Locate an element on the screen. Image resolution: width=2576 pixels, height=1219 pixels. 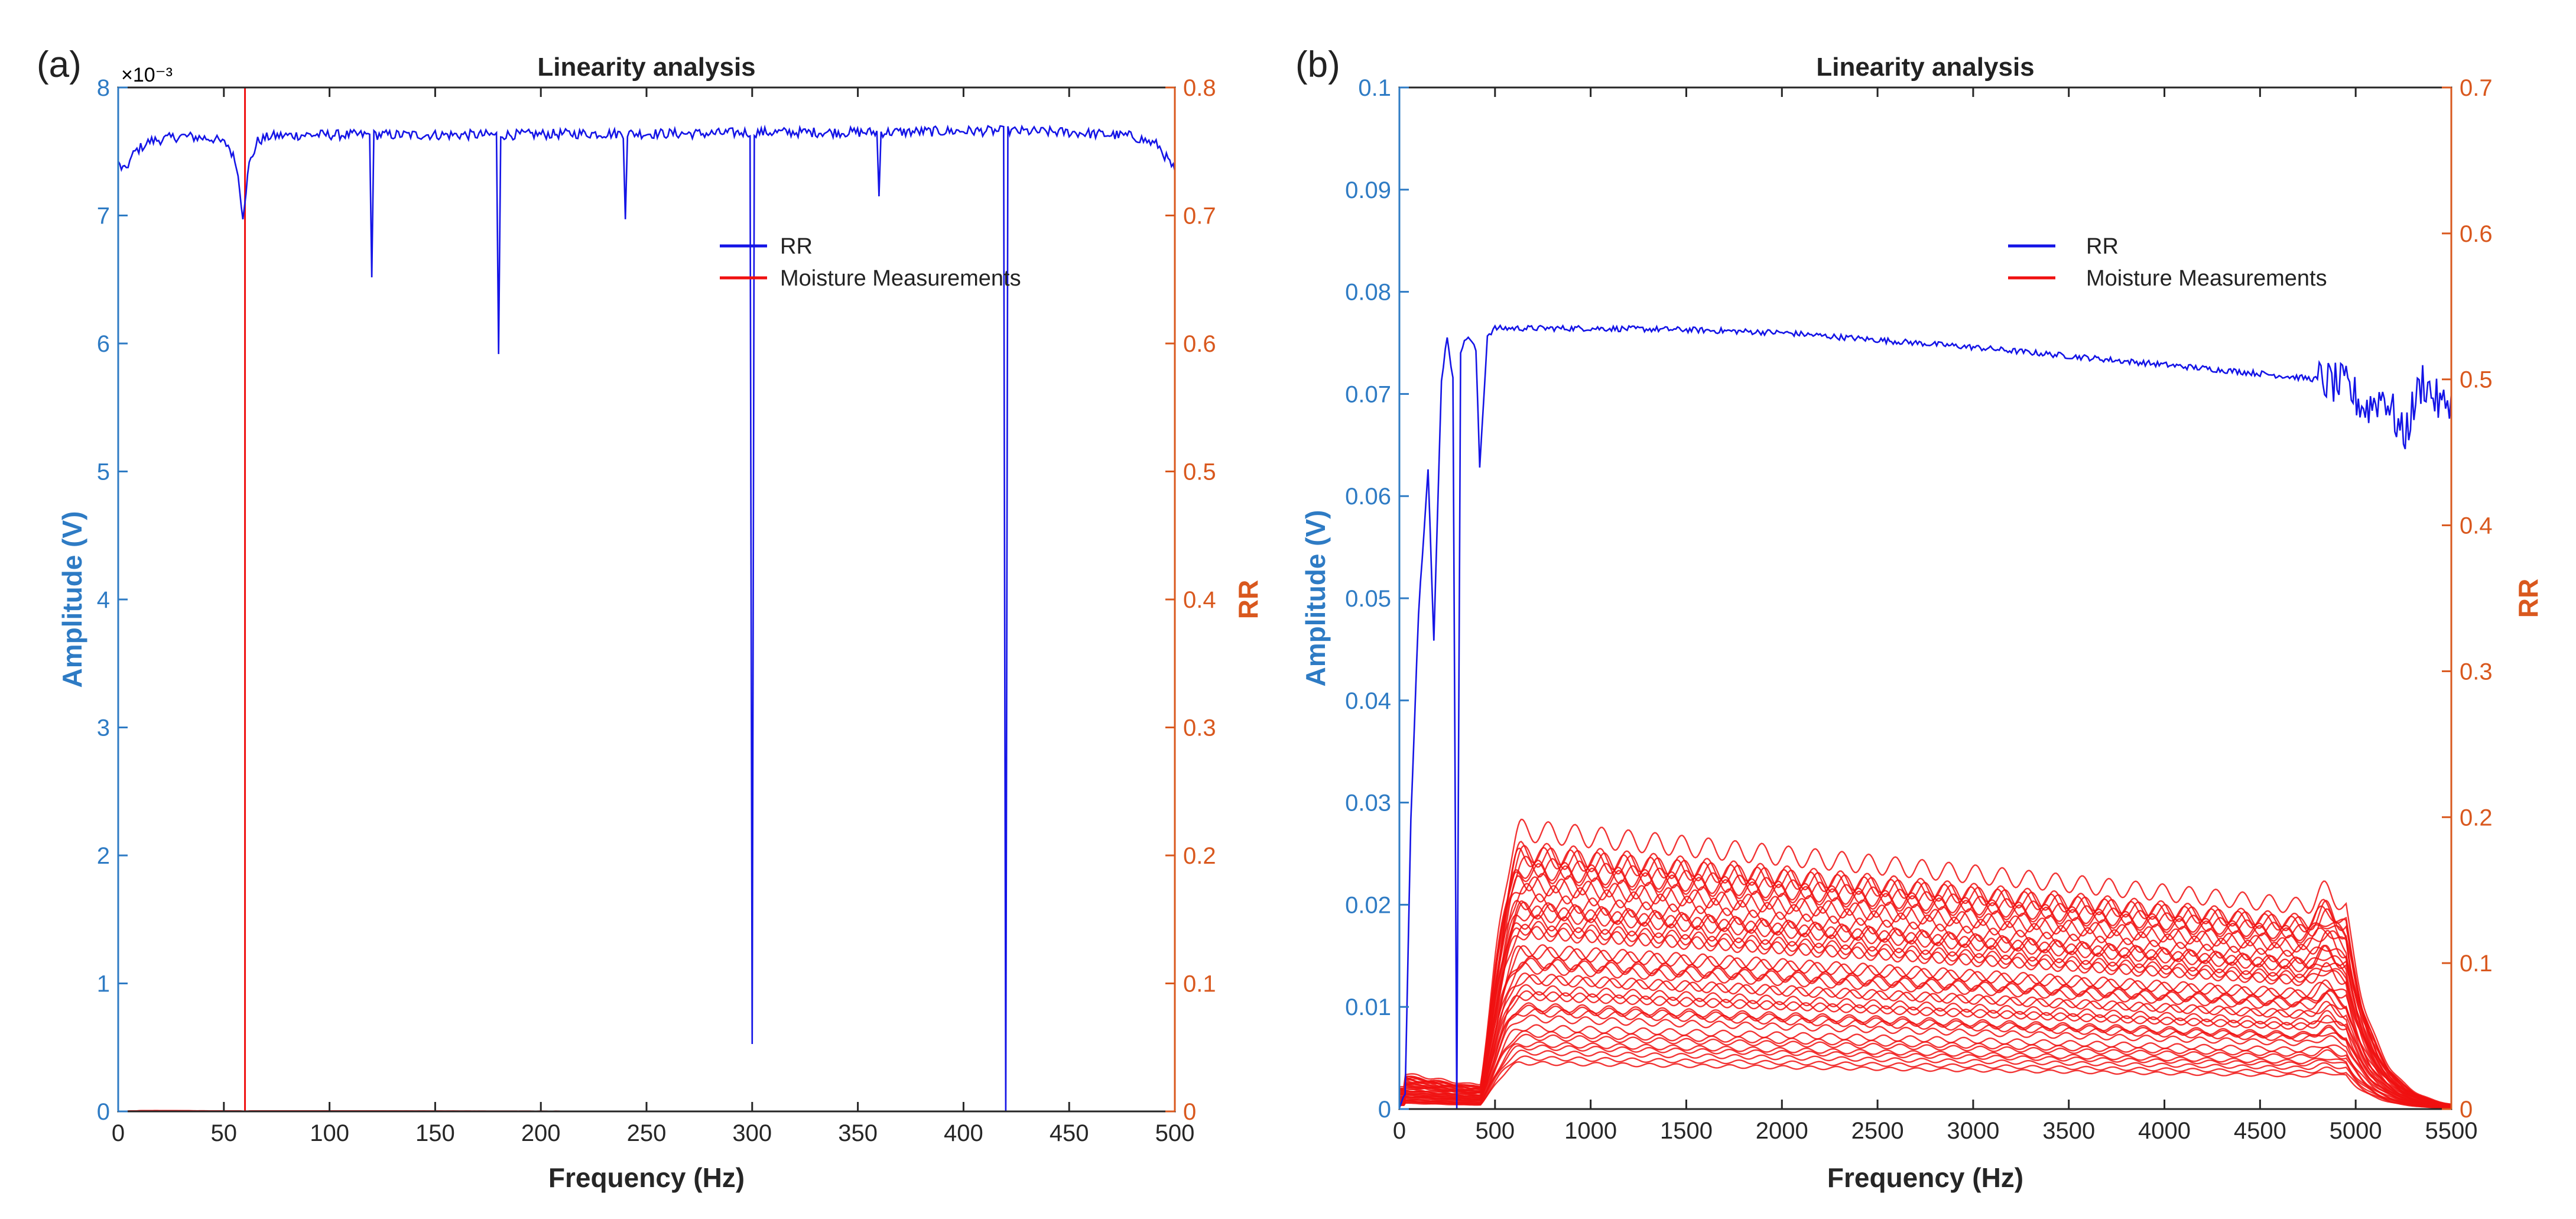
y-axis-right-a: 0 0.1 0.2 0.3 0.4 0.5 0.6 0.7 0.8 is located at coordinates (1190, 600).